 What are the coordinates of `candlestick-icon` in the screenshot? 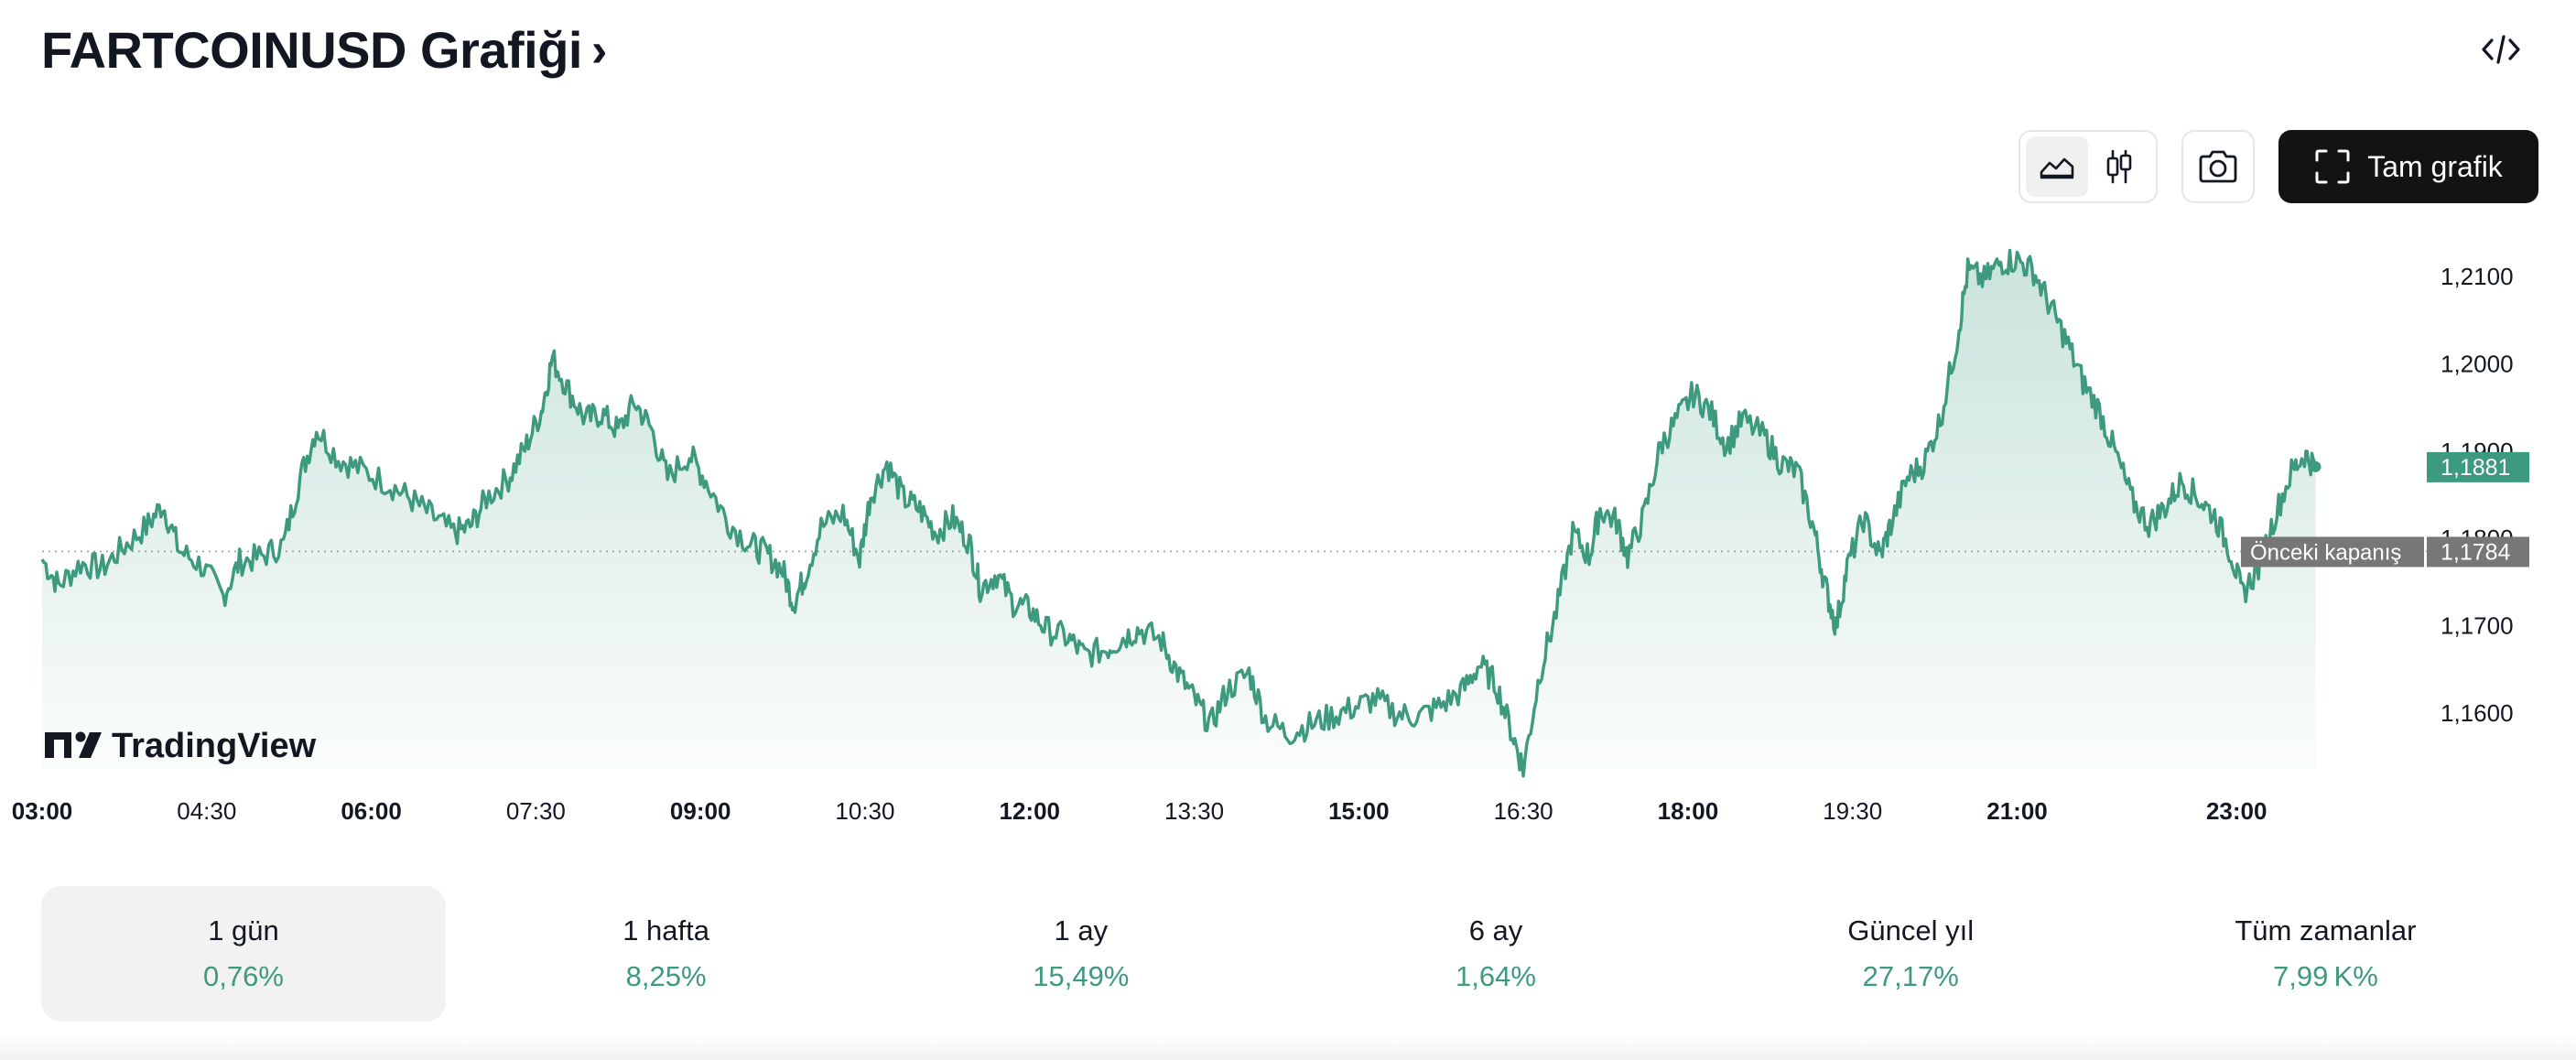 It's located at (2119, 167).